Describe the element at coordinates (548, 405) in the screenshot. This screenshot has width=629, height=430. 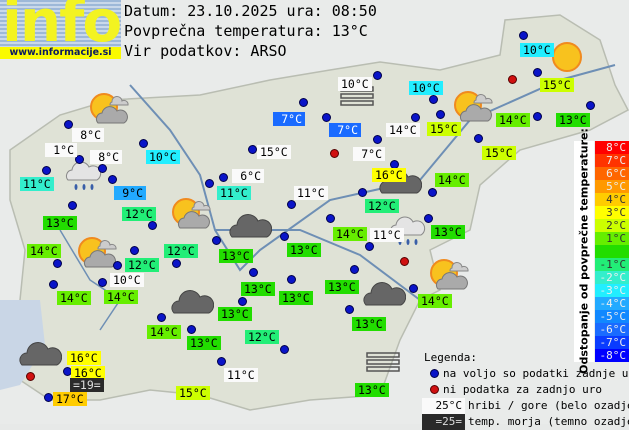
I see `legend-mountain-text: hribi / gore (belo ozadje)` at that location.